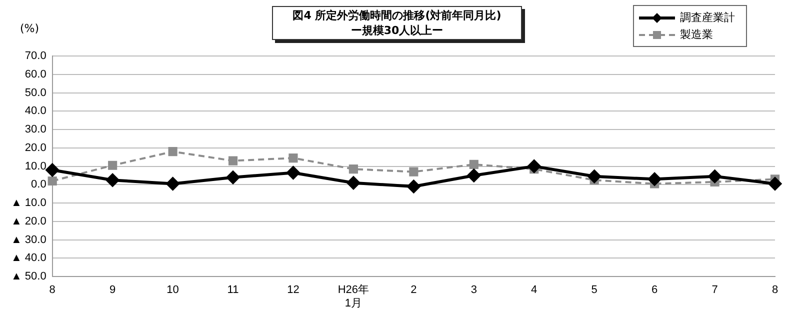 Image resolution: width=800 pixels, height=315 pixels. I want to click on chart-subtitle: ー規模30人以上ー, so click(397, 30).